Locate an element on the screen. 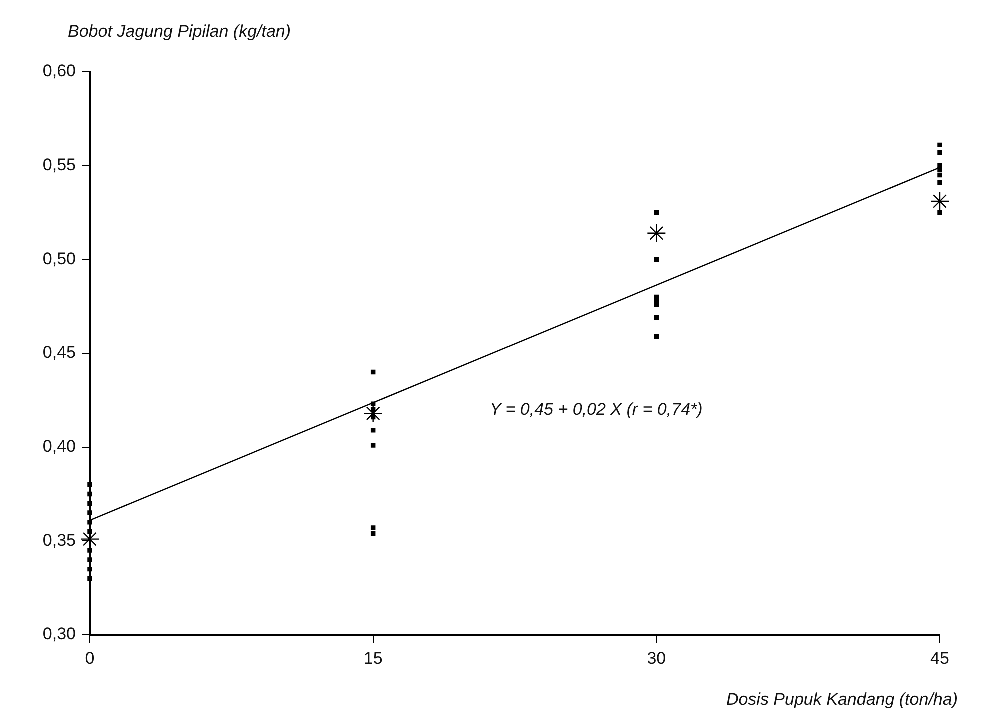  x-tick-label: 30 is located at coordinates (656, 658).